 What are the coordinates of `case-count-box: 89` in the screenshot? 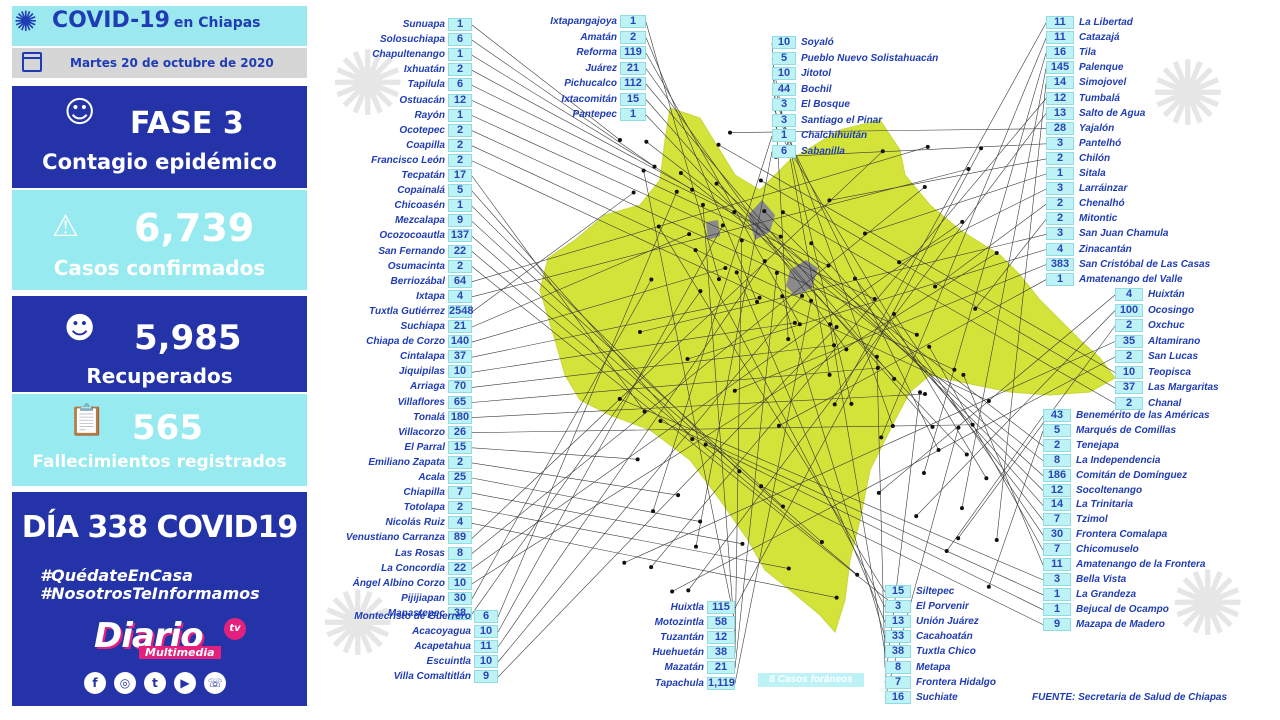 It's located at (460, 538).